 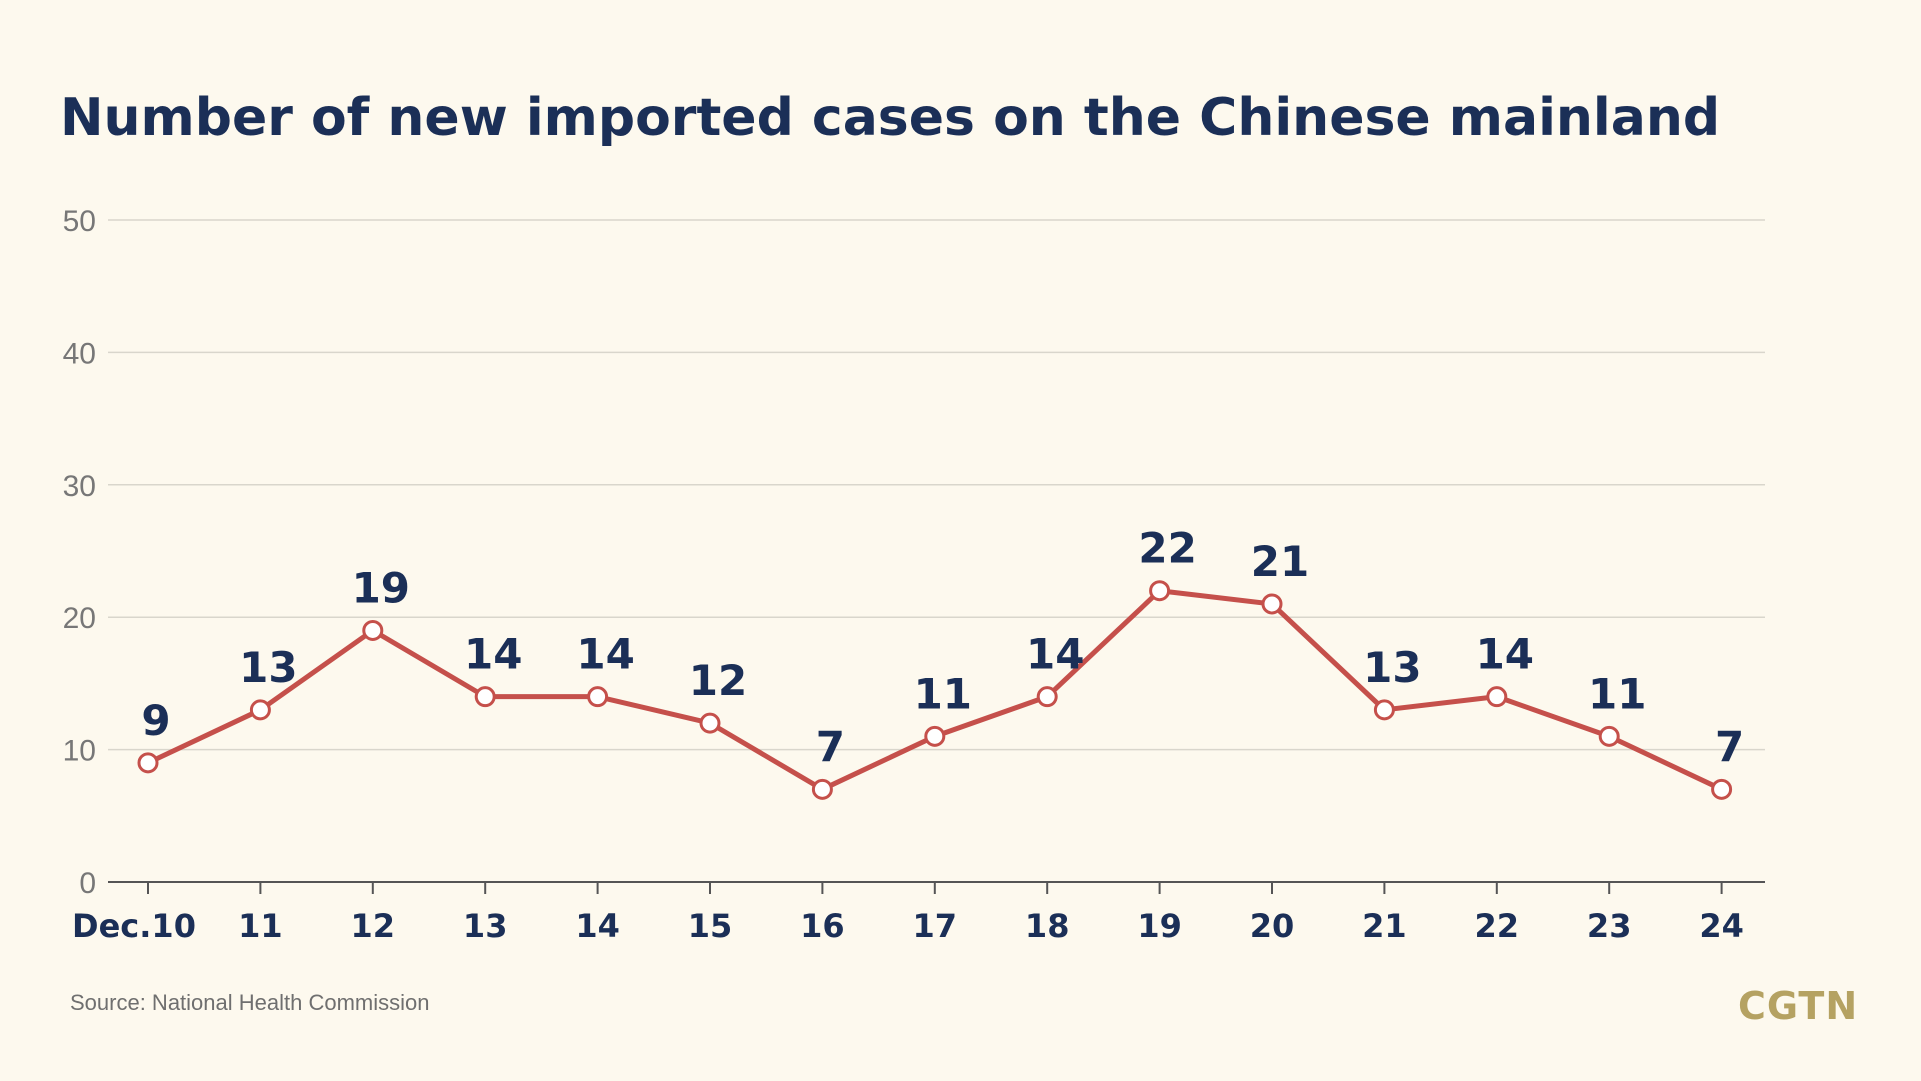 What do you see at coordinates (597, 926) in the screenshot?
I see `x-tick-label: 14` at bounding box center [597, 926].